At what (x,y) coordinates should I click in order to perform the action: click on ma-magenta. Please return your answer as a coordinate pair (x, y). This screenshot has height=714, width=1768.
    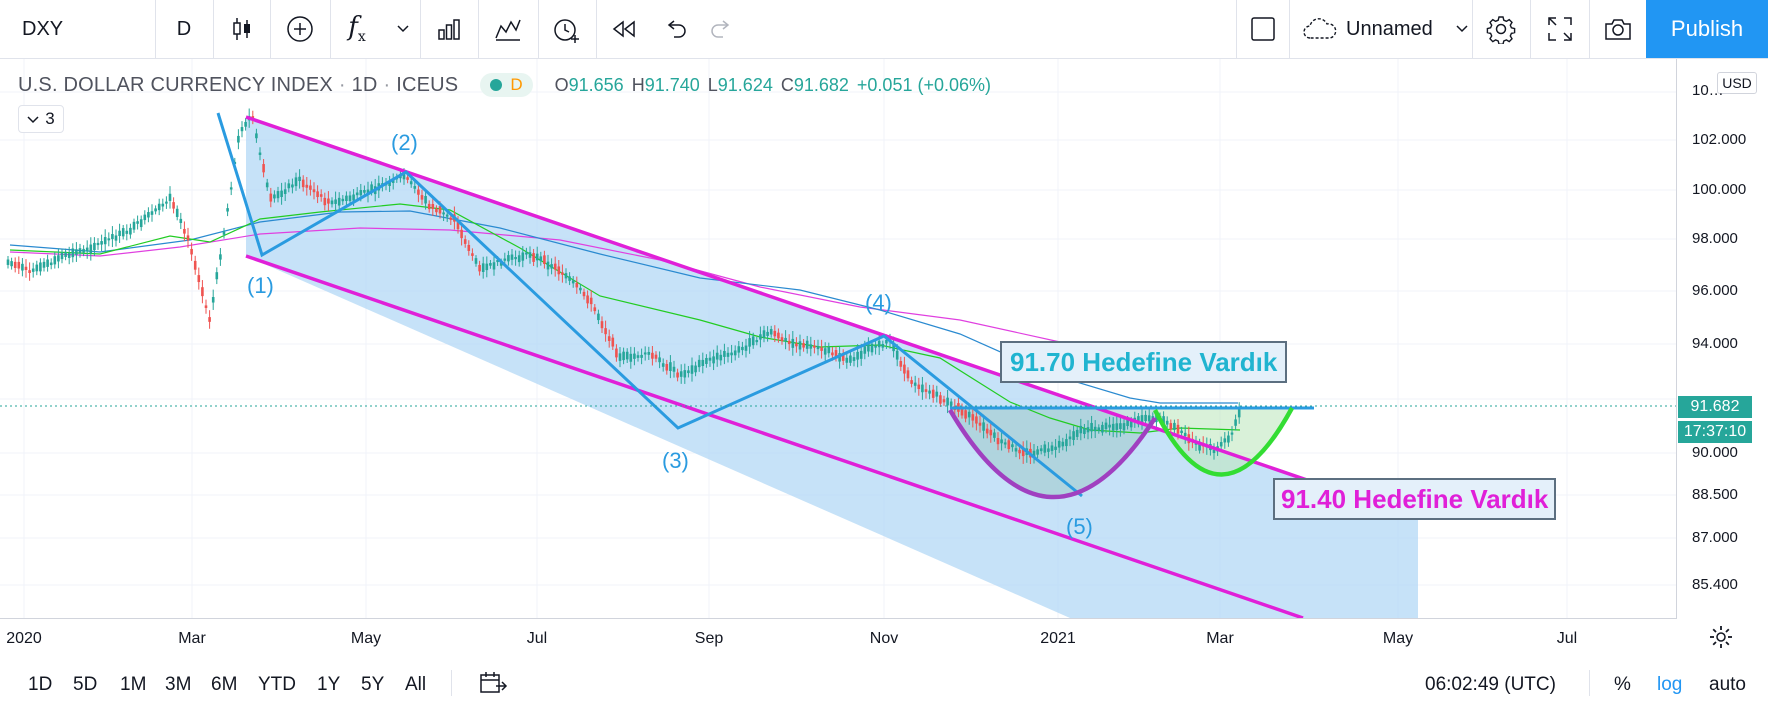
    Looking at the image, I should click on (624, 300).